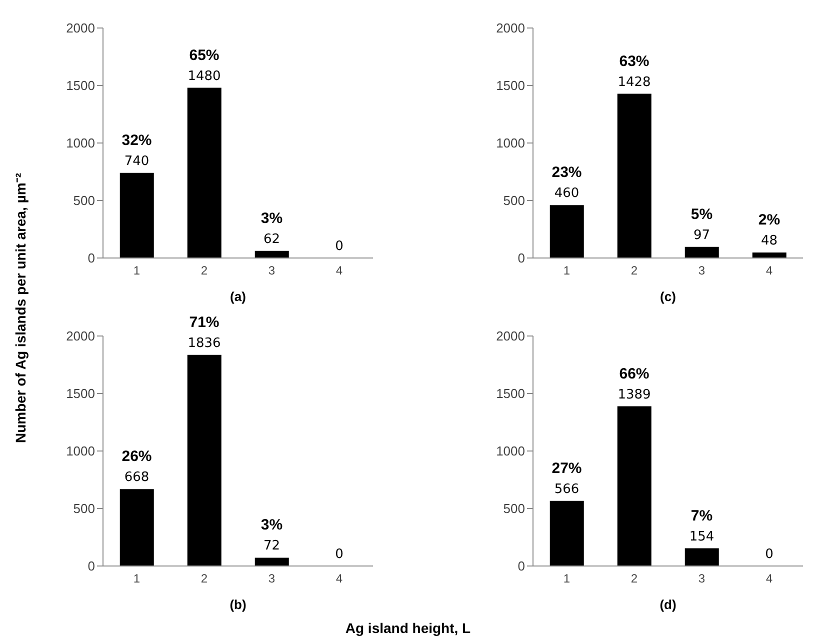  What do you see at coordinates (204, 76) in the screenshot?
I see `data-label: 1480` at bounding box center [204, 76].